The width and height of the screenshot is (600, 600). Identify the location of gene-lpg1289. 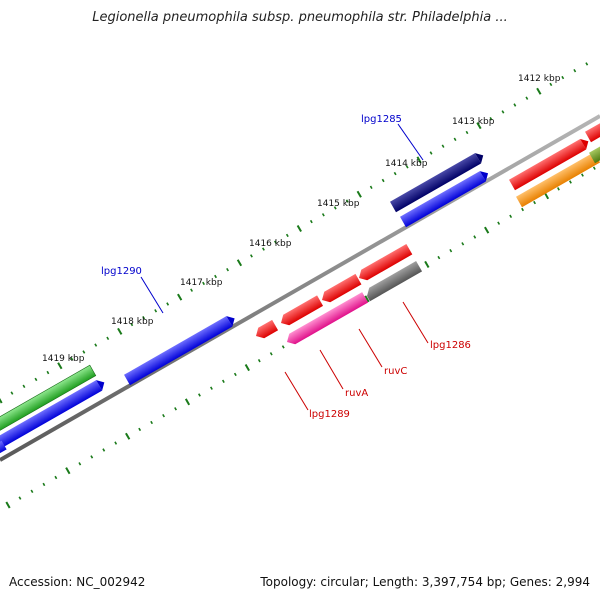
(266, 330).